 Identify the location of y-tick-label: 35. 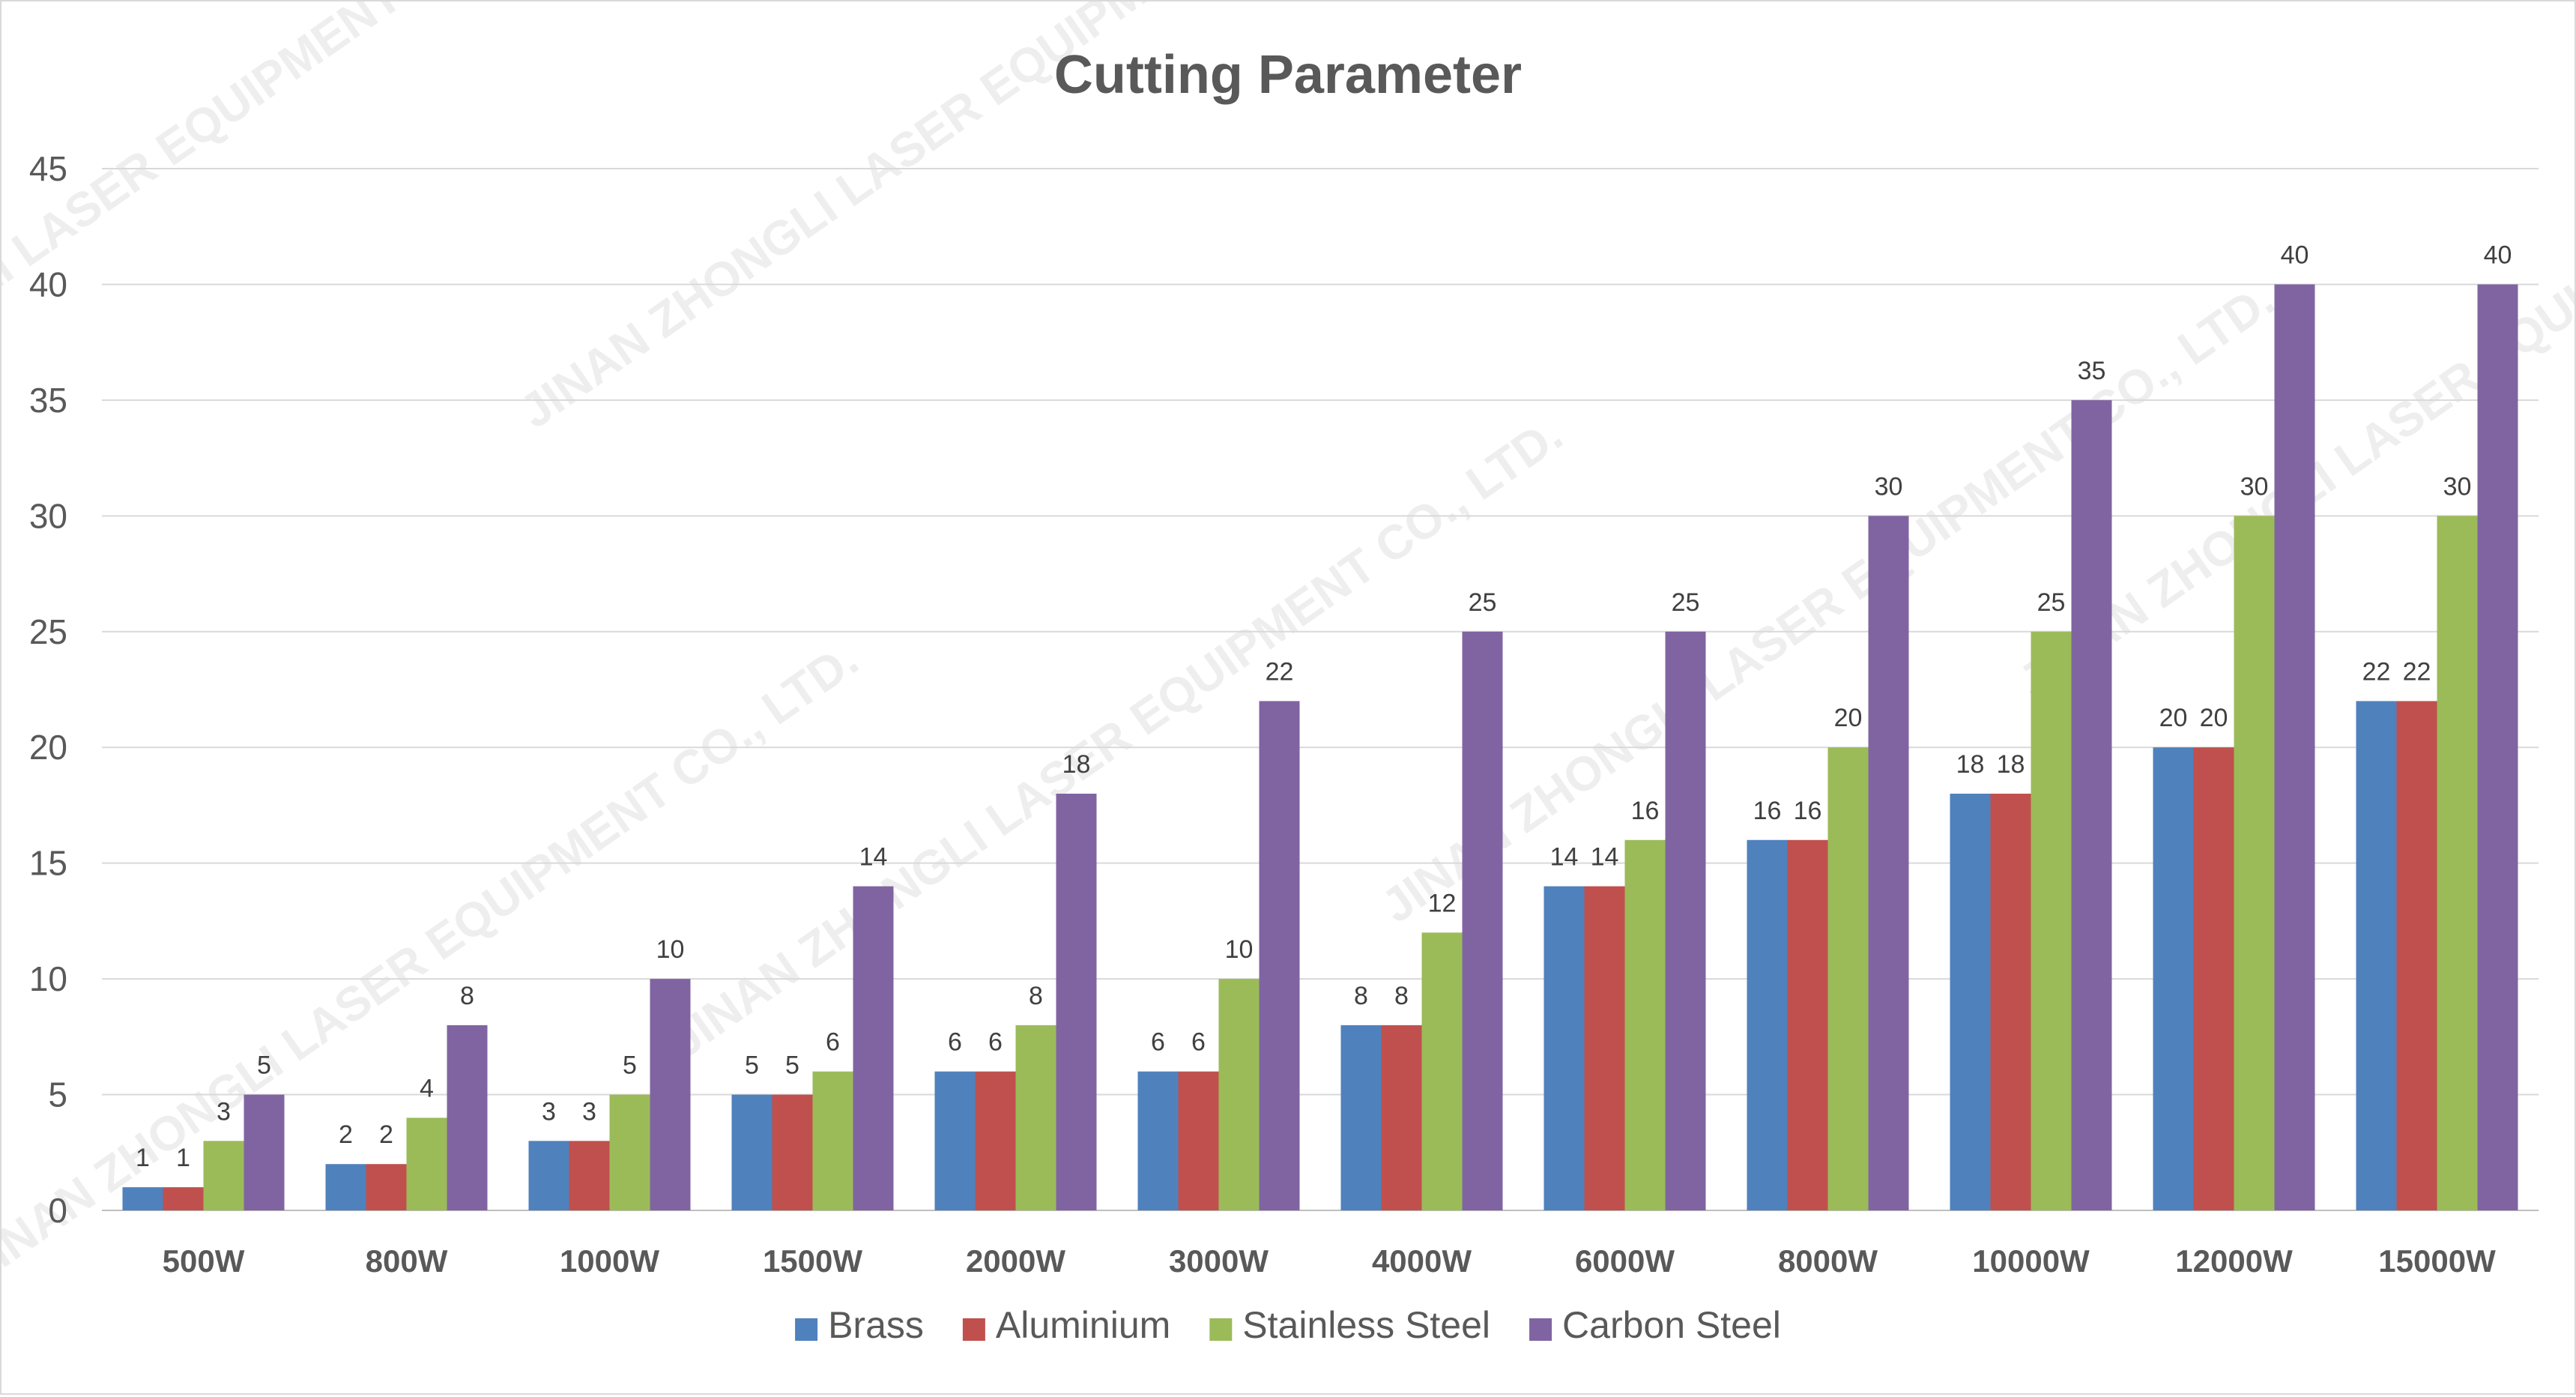
(48, 400).